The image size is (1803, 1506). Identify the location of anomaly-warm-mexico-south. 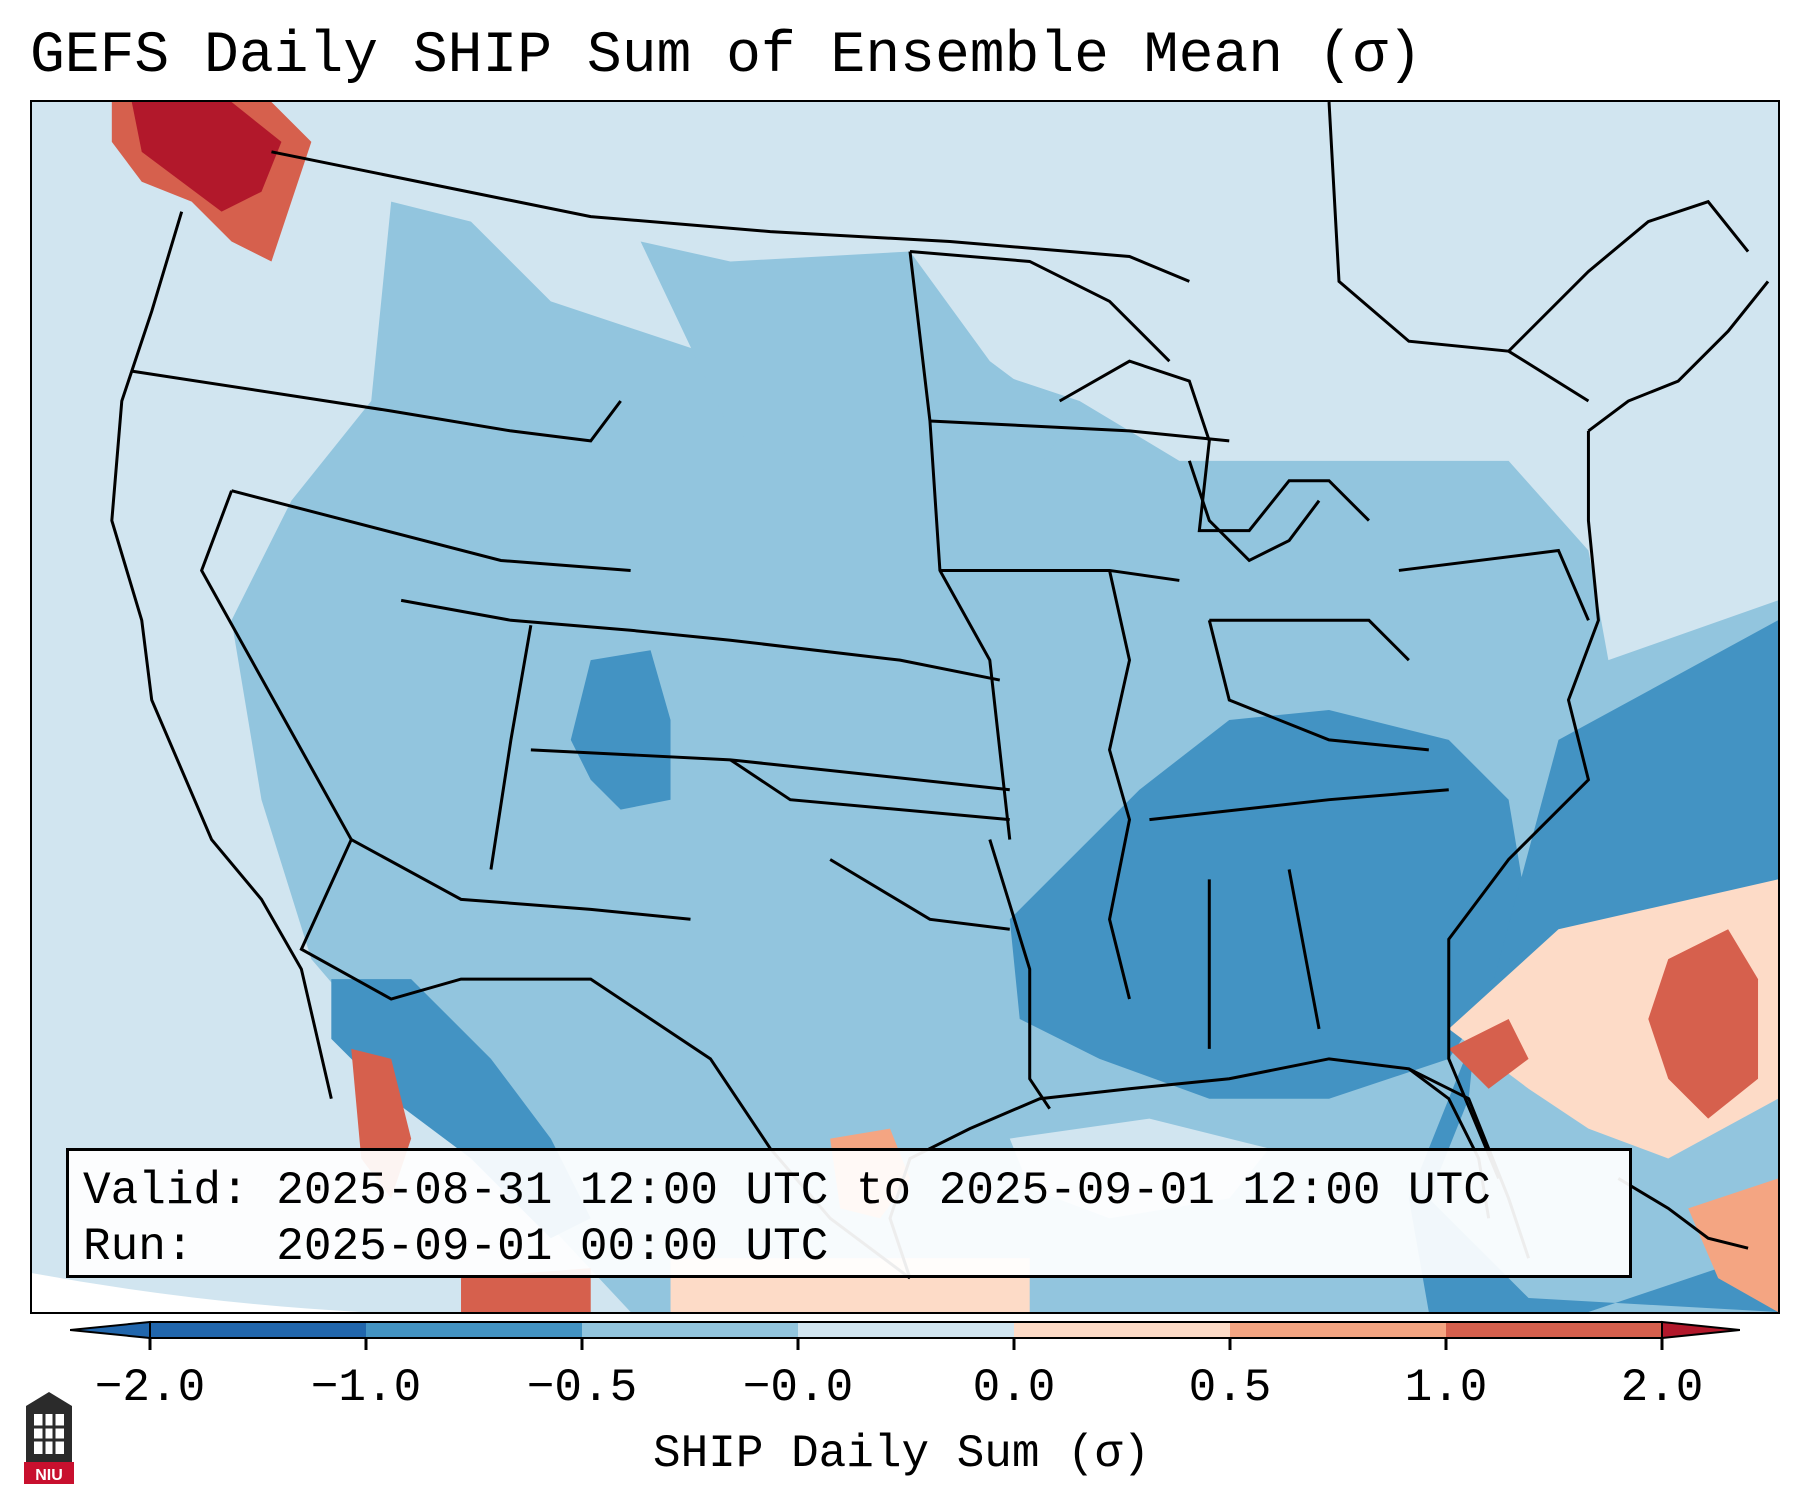
(526, 1290).